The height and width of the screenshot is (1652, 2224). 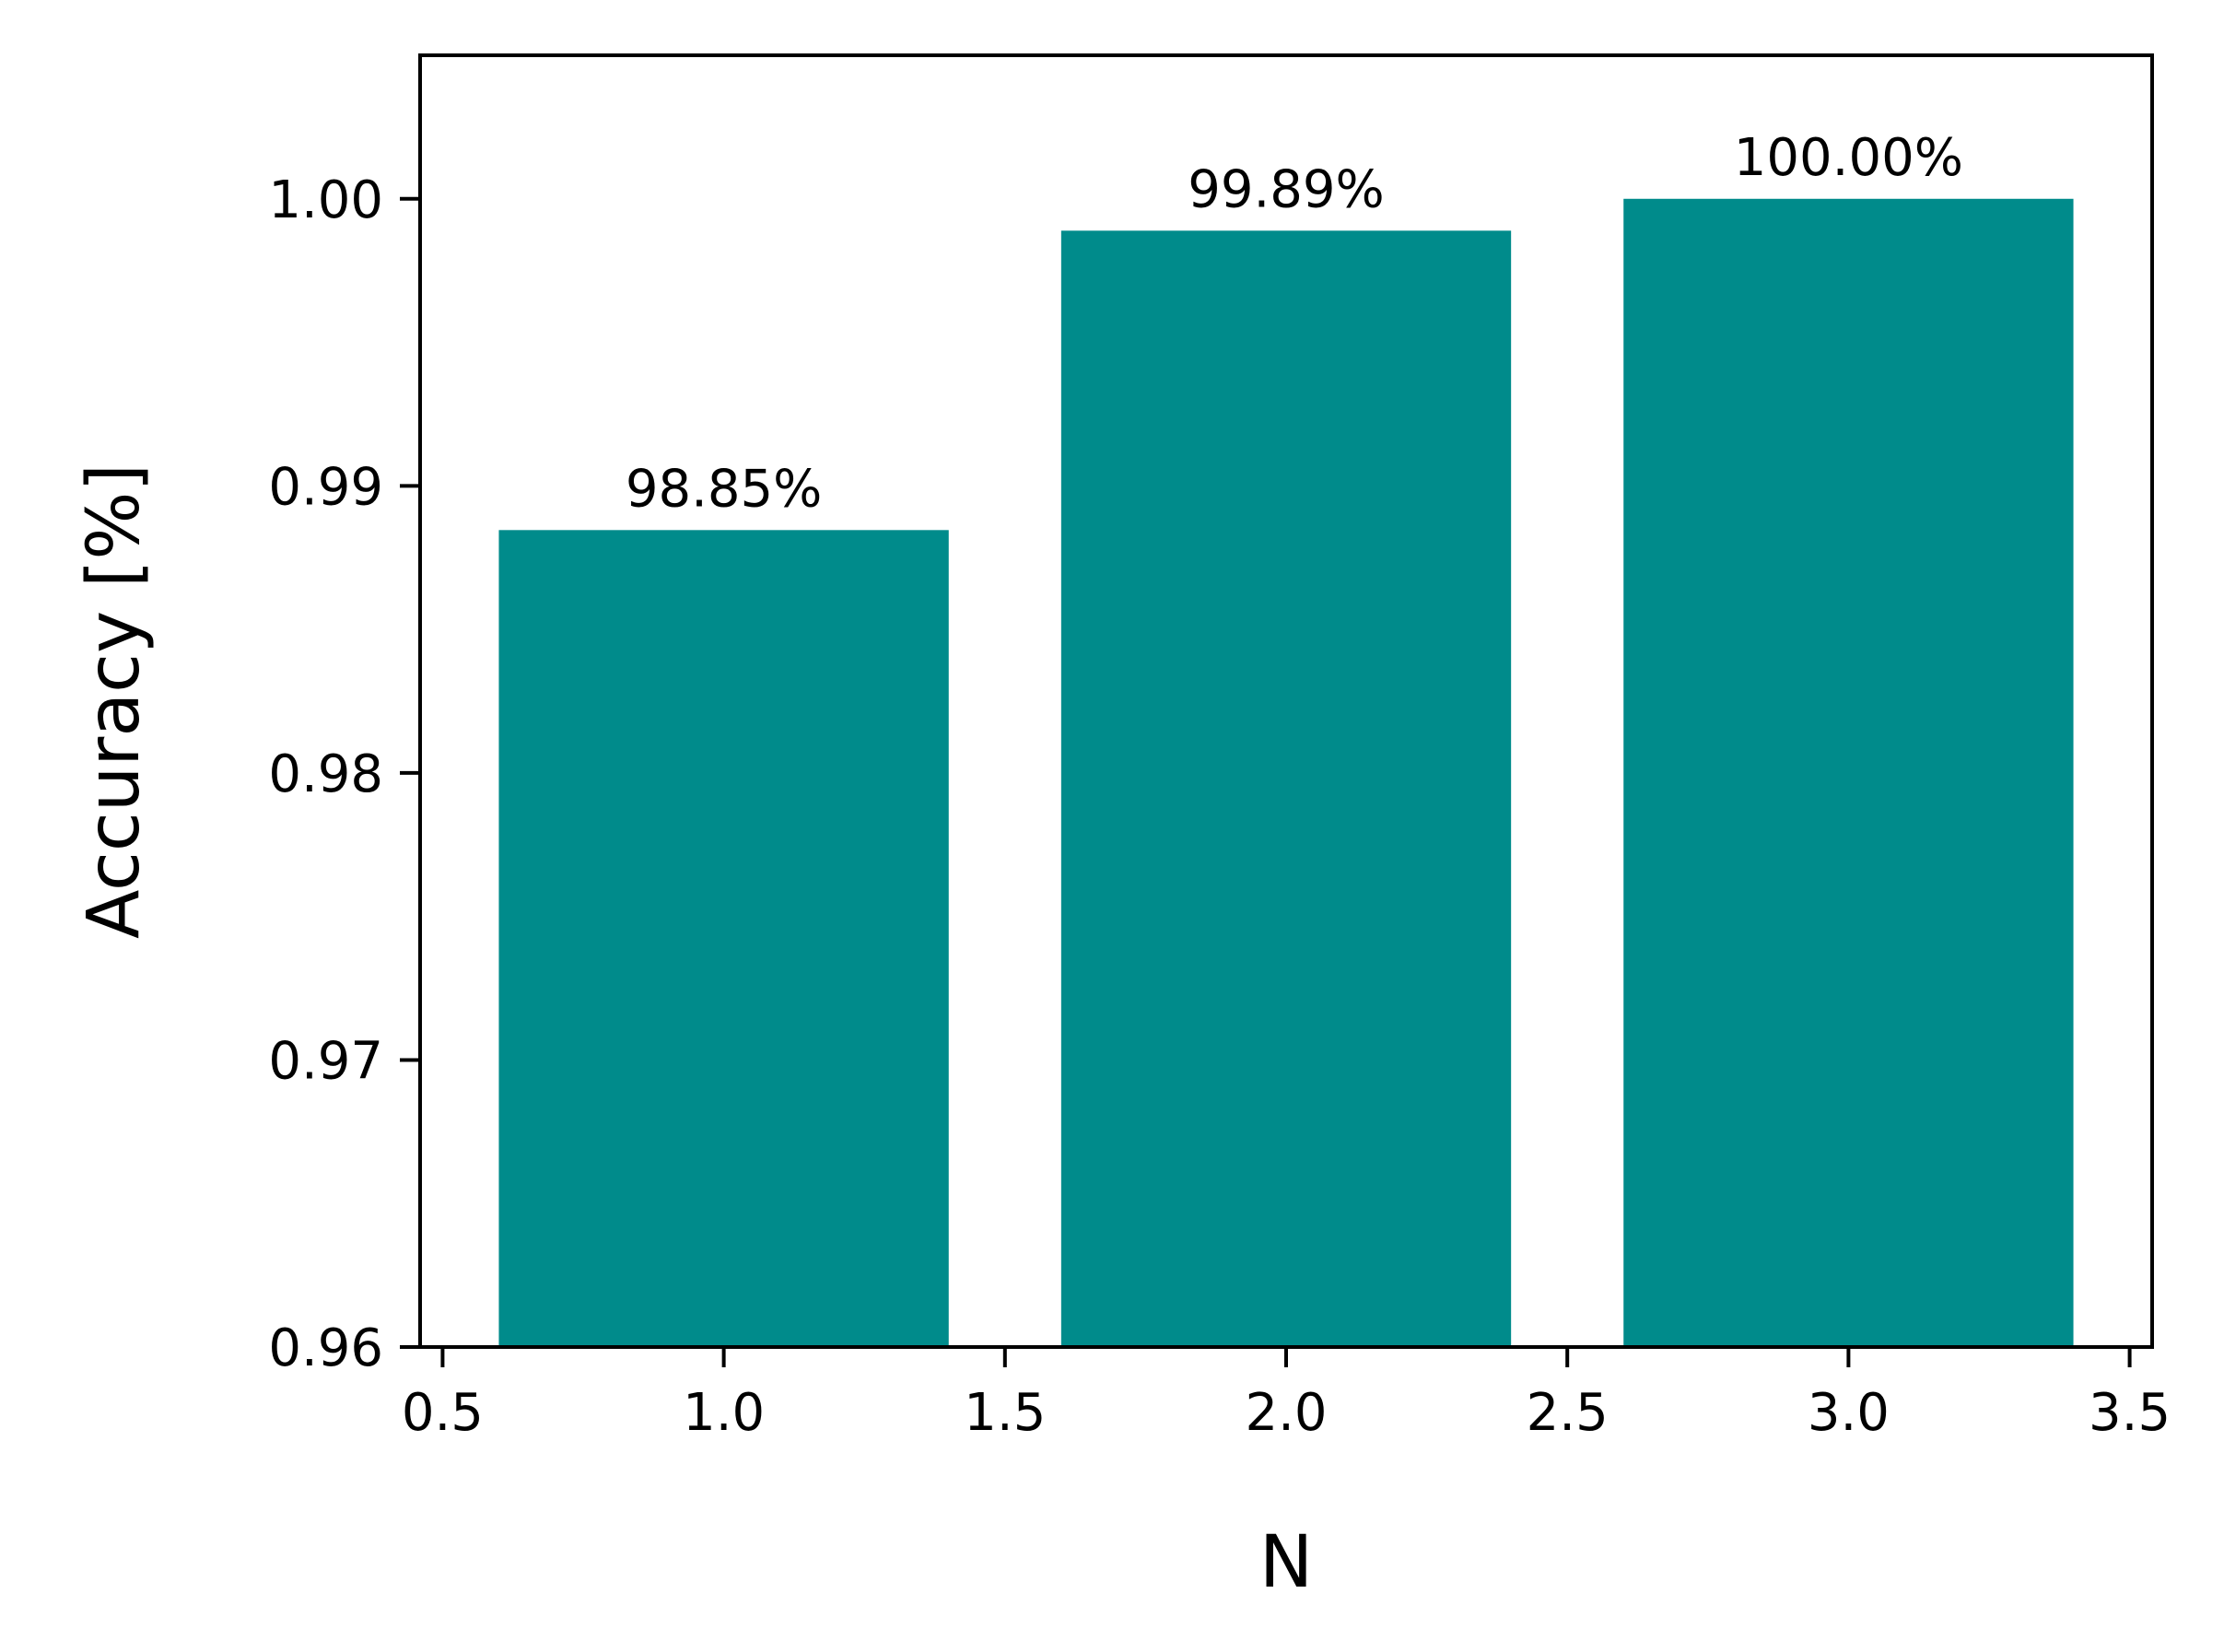 What do you see at coordinates (1286, 1563) in the screenshot?
I see `x-axis-title: N` at bounding box center [1286, 1563].